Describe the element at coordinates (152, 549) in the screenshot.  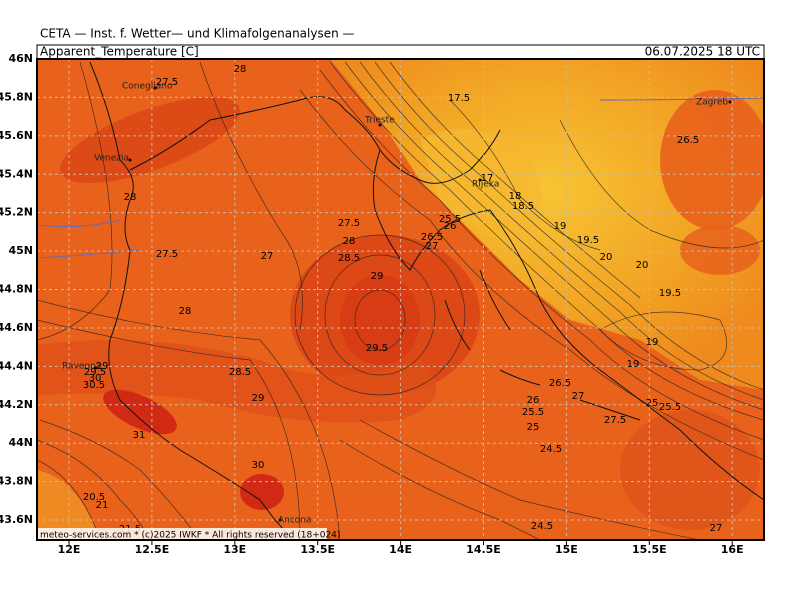
I see `lon-label: 12.5E` at that location.